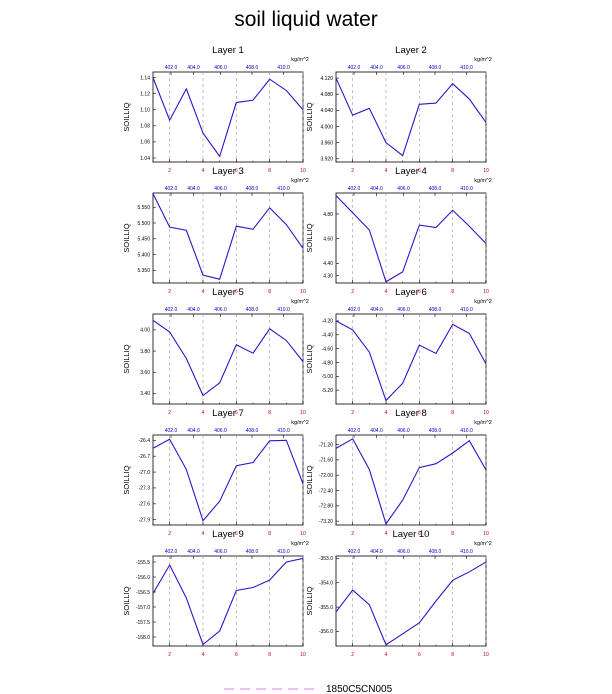  Describe the element at coordinates (466, 310) in the screenshot. I see `panel-6-top-tick-label: 410.0` at that location.